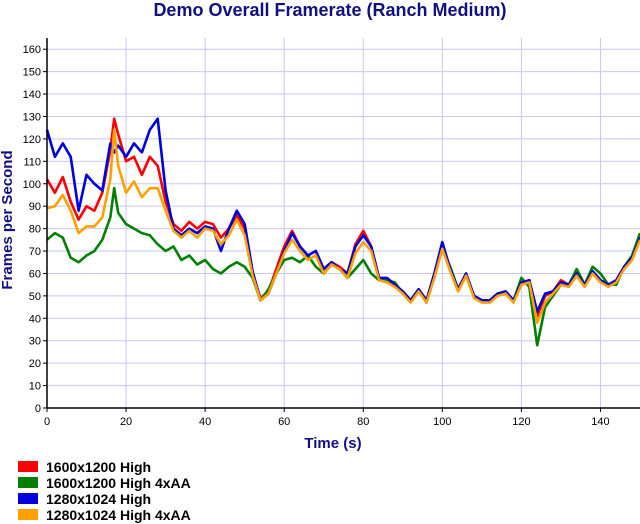 This screenshot has height=524, width=640. What do you see at coordinates (8, 219) in the screenshot?
I see `y-axis-label: Frames per Second` at bounding box center [8, 219].